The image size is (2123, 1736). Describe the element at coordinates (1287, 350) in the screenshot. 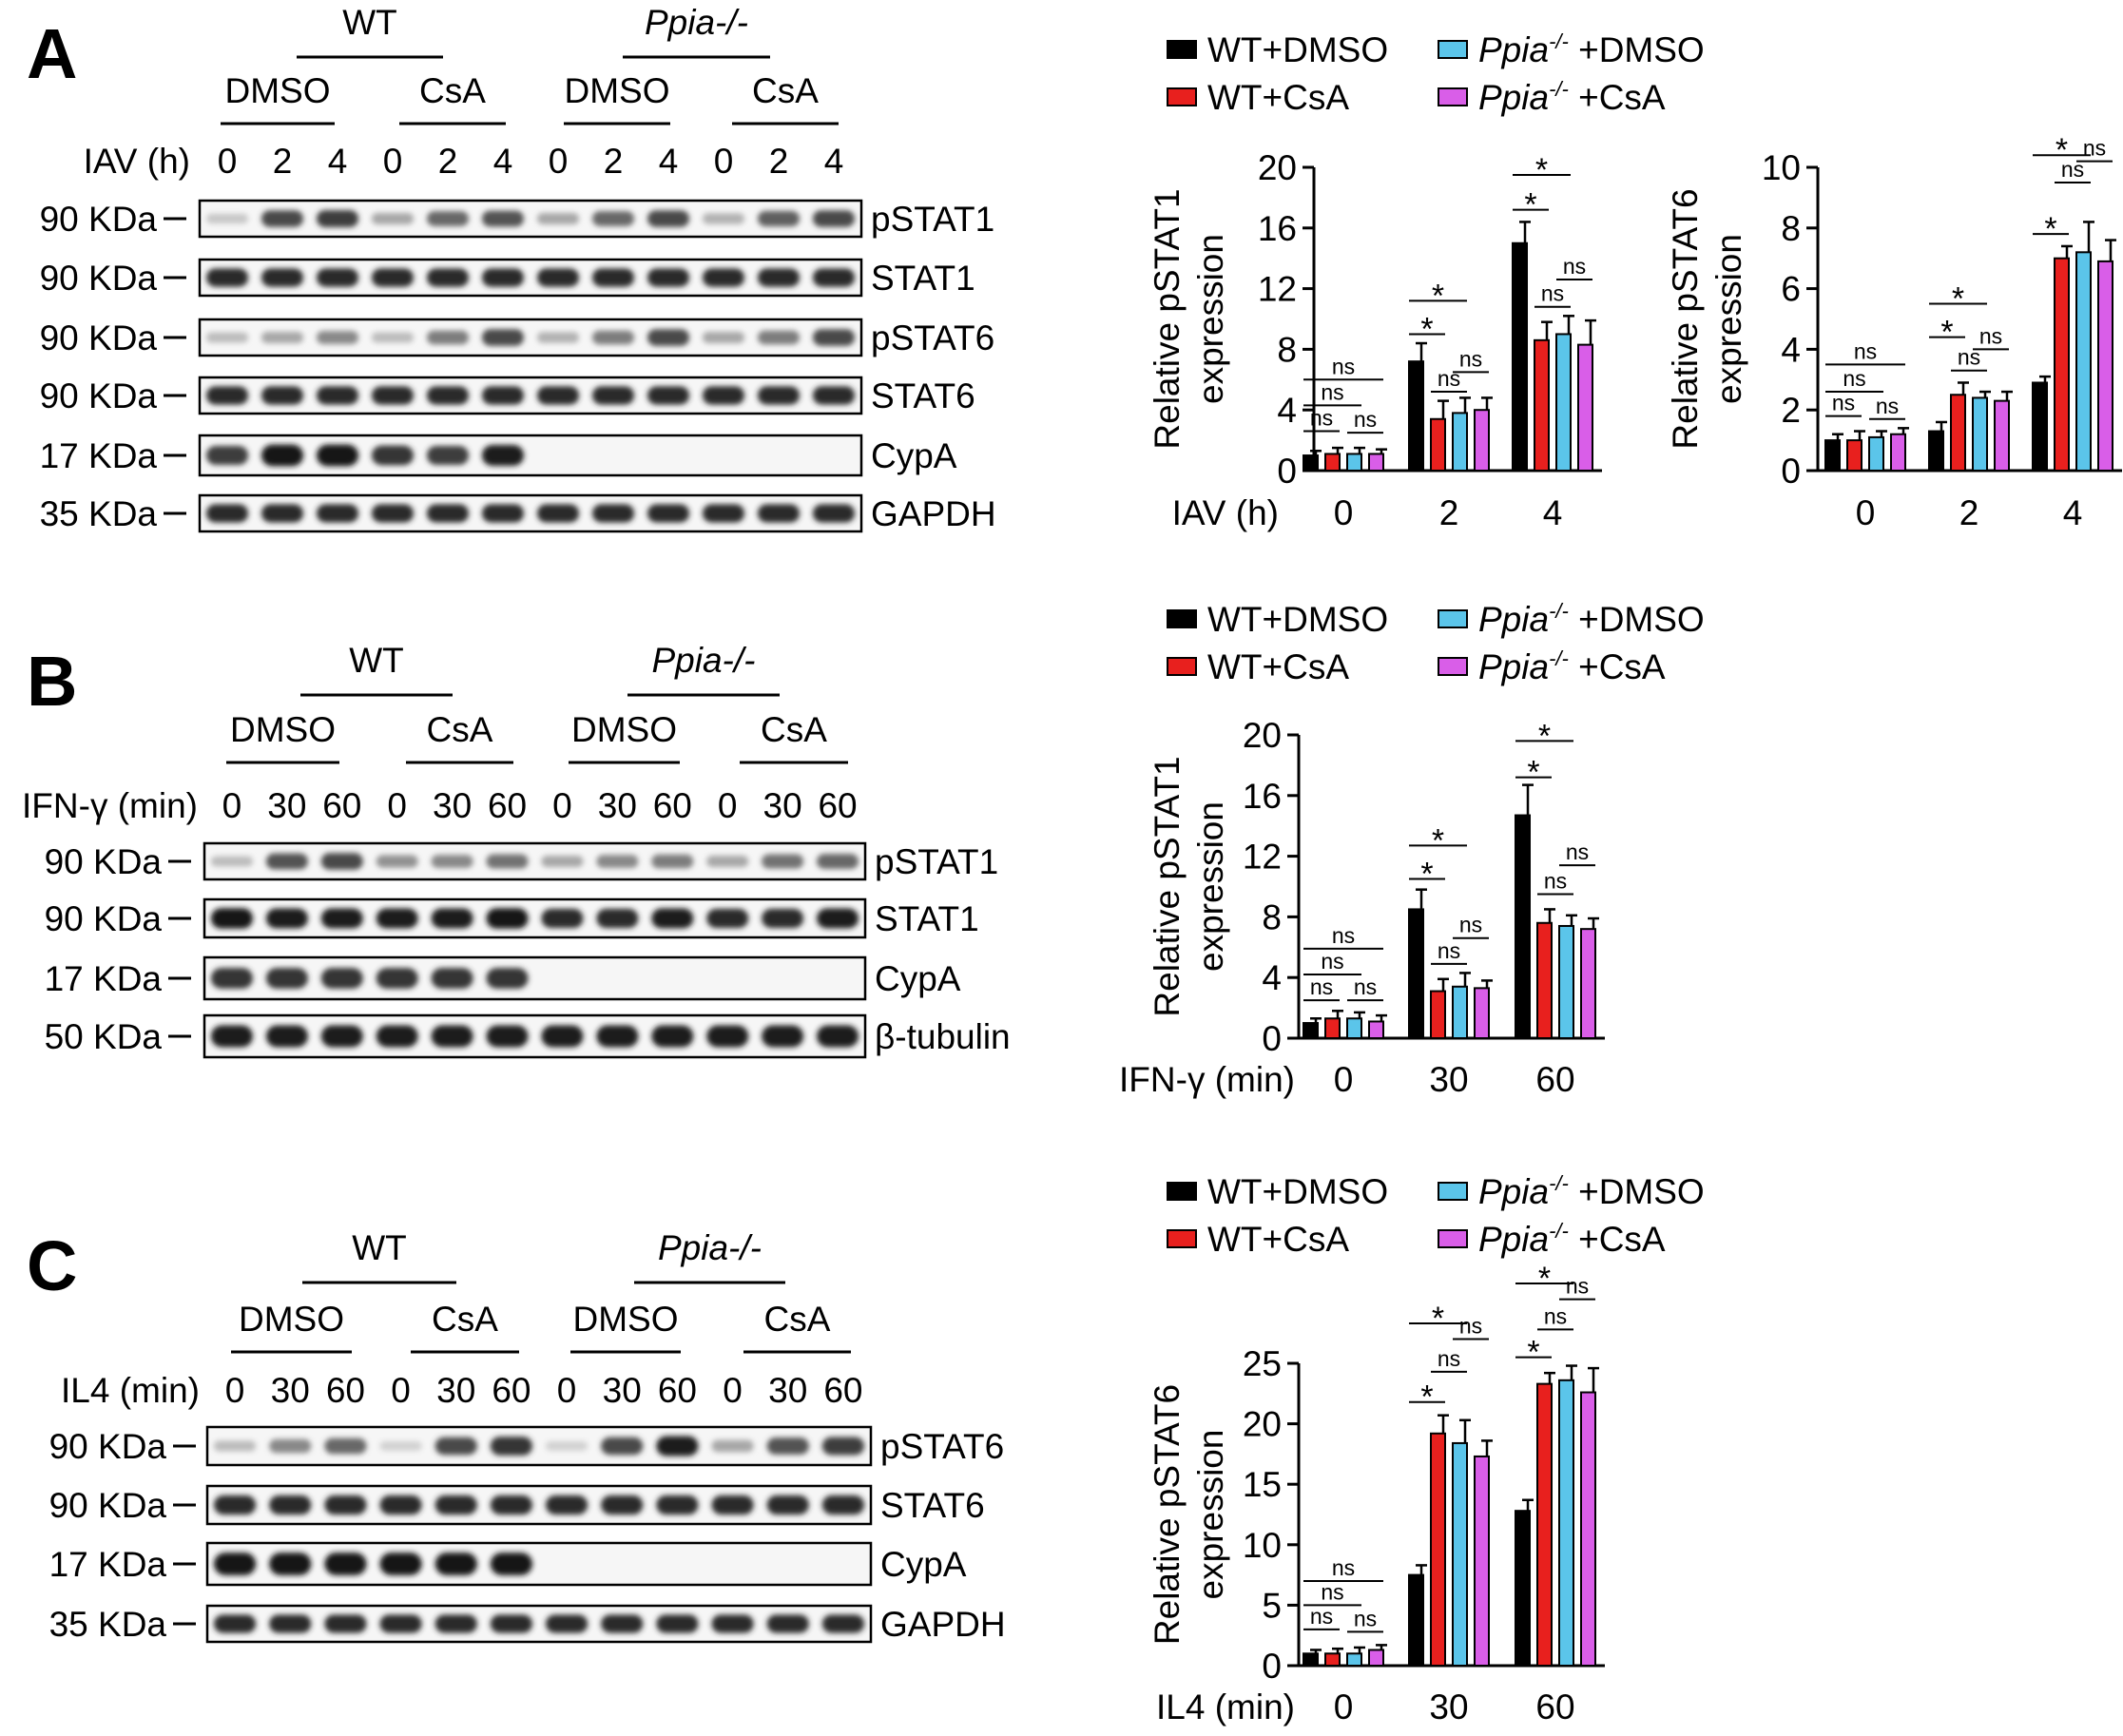

I see `y-tick-label: 8` at that location.